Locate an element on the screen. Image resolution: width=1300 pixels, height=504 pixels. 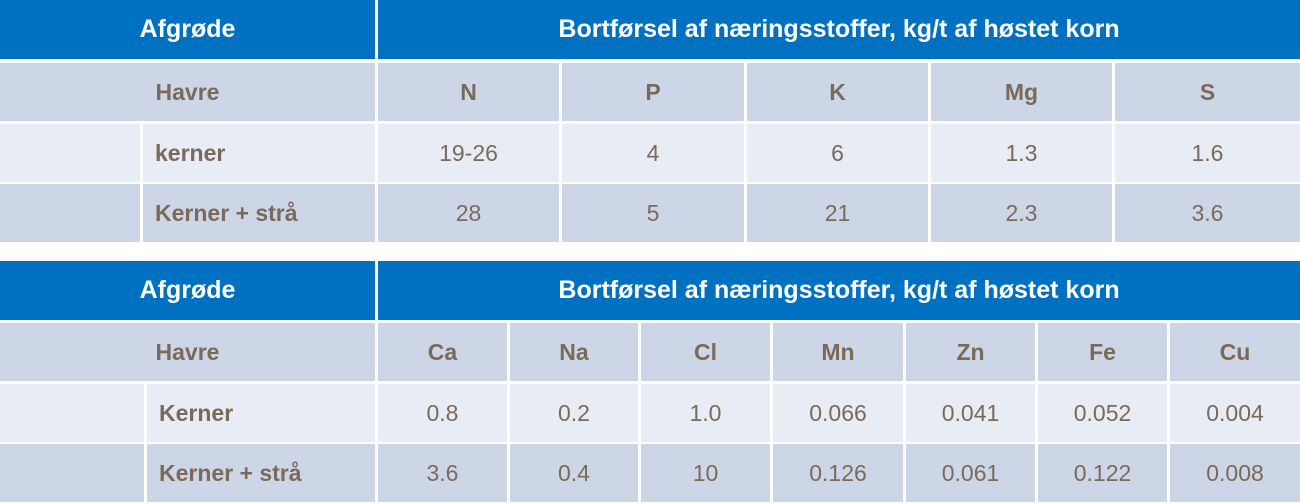
value-cell: 6 is located at coordinates (837, 153).